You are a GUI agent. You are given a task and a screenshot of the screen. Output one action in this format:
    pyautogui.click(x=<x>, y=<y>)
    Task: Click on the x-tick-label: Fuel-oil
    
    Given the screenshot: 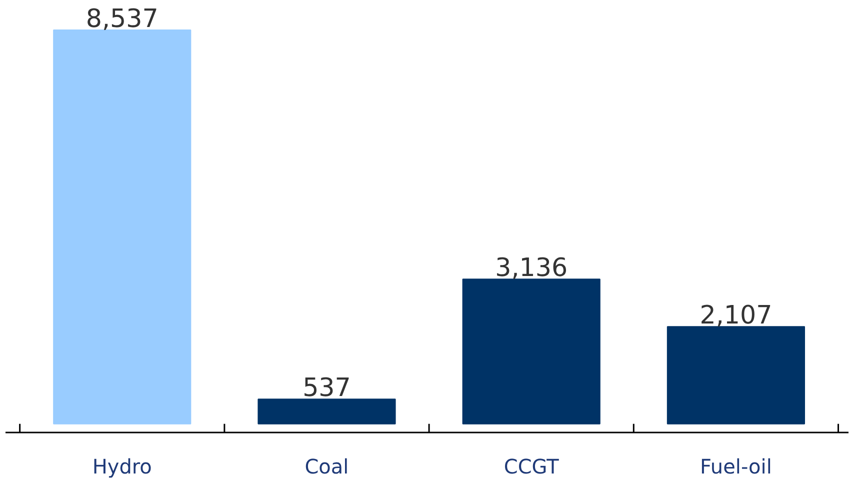 What is the action you would take?
    pyautogui.click(x=736, y=466)
    